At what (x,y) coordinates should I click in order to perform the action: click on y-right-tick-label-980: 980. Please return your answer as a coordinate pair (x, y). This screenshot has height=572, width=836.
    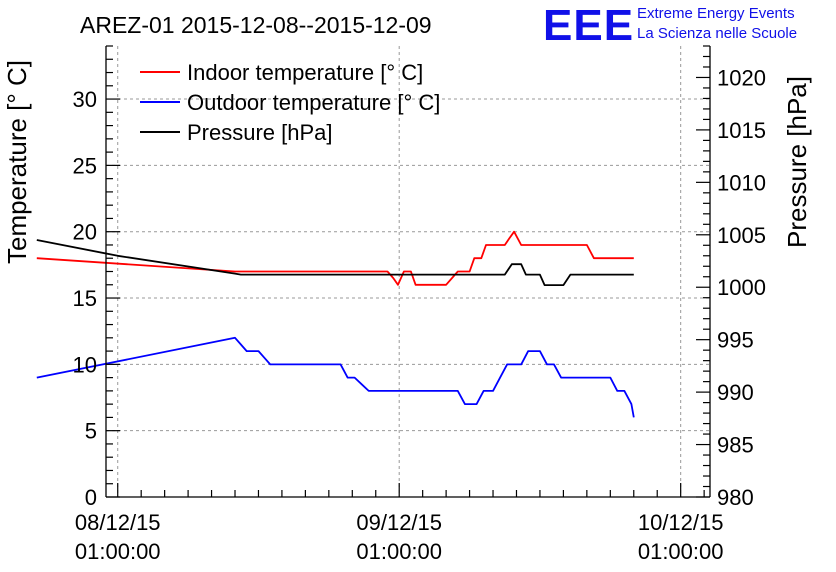
    Looking at the image, I should click on (735, 497).